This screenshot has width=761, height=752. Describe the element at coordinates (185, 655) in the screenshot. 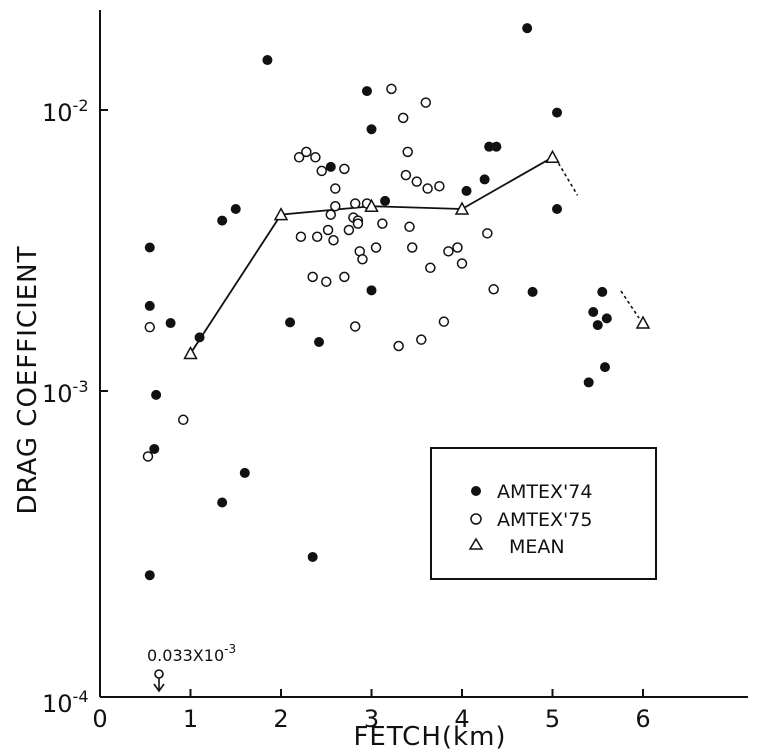

I see `annotation-base: 0.033X10` at that location.